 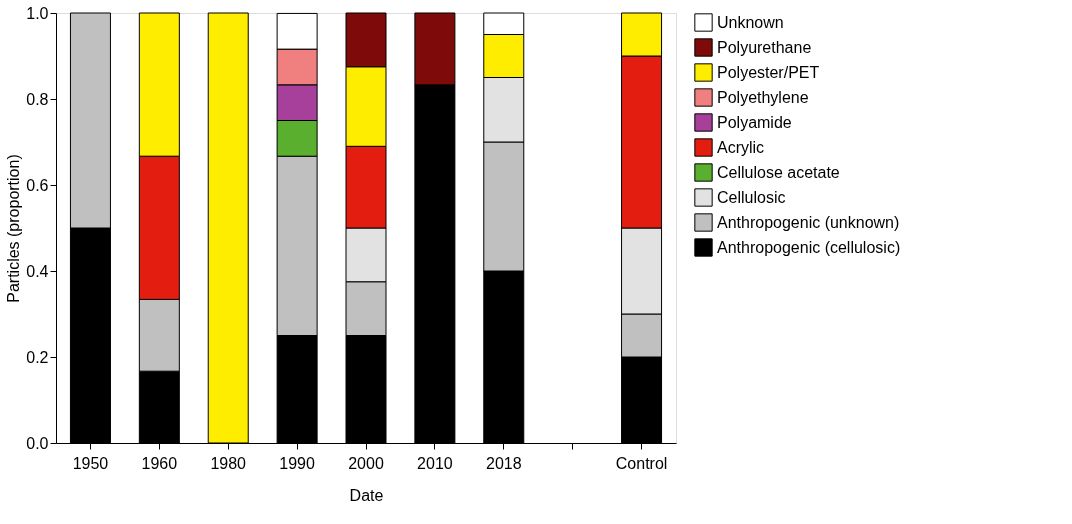 What do you see at coordinates (763, 97) in the screenshot?
I see `legend-label: Polyethylene` at bounding box center [763, 97].